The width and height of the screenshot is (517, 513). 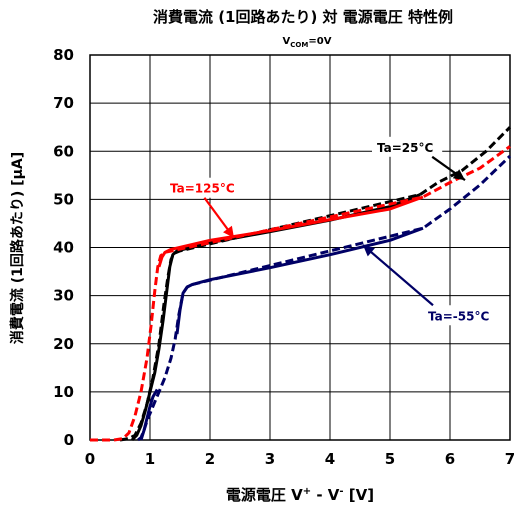 I want to click on chart-subtitle-sub: COM, so click(x=299, y=45).